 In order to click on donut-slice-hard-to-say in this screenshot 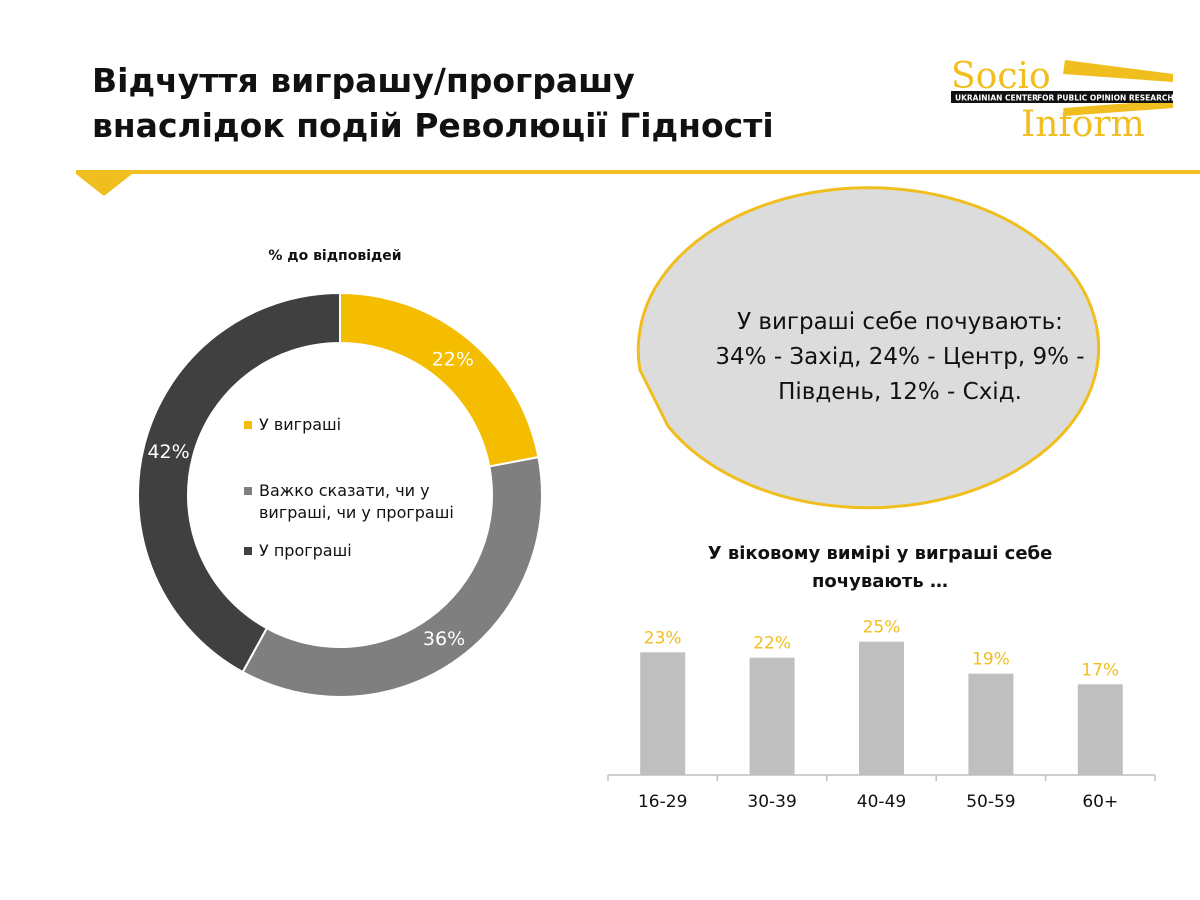, I will do `click(392, 576)`.